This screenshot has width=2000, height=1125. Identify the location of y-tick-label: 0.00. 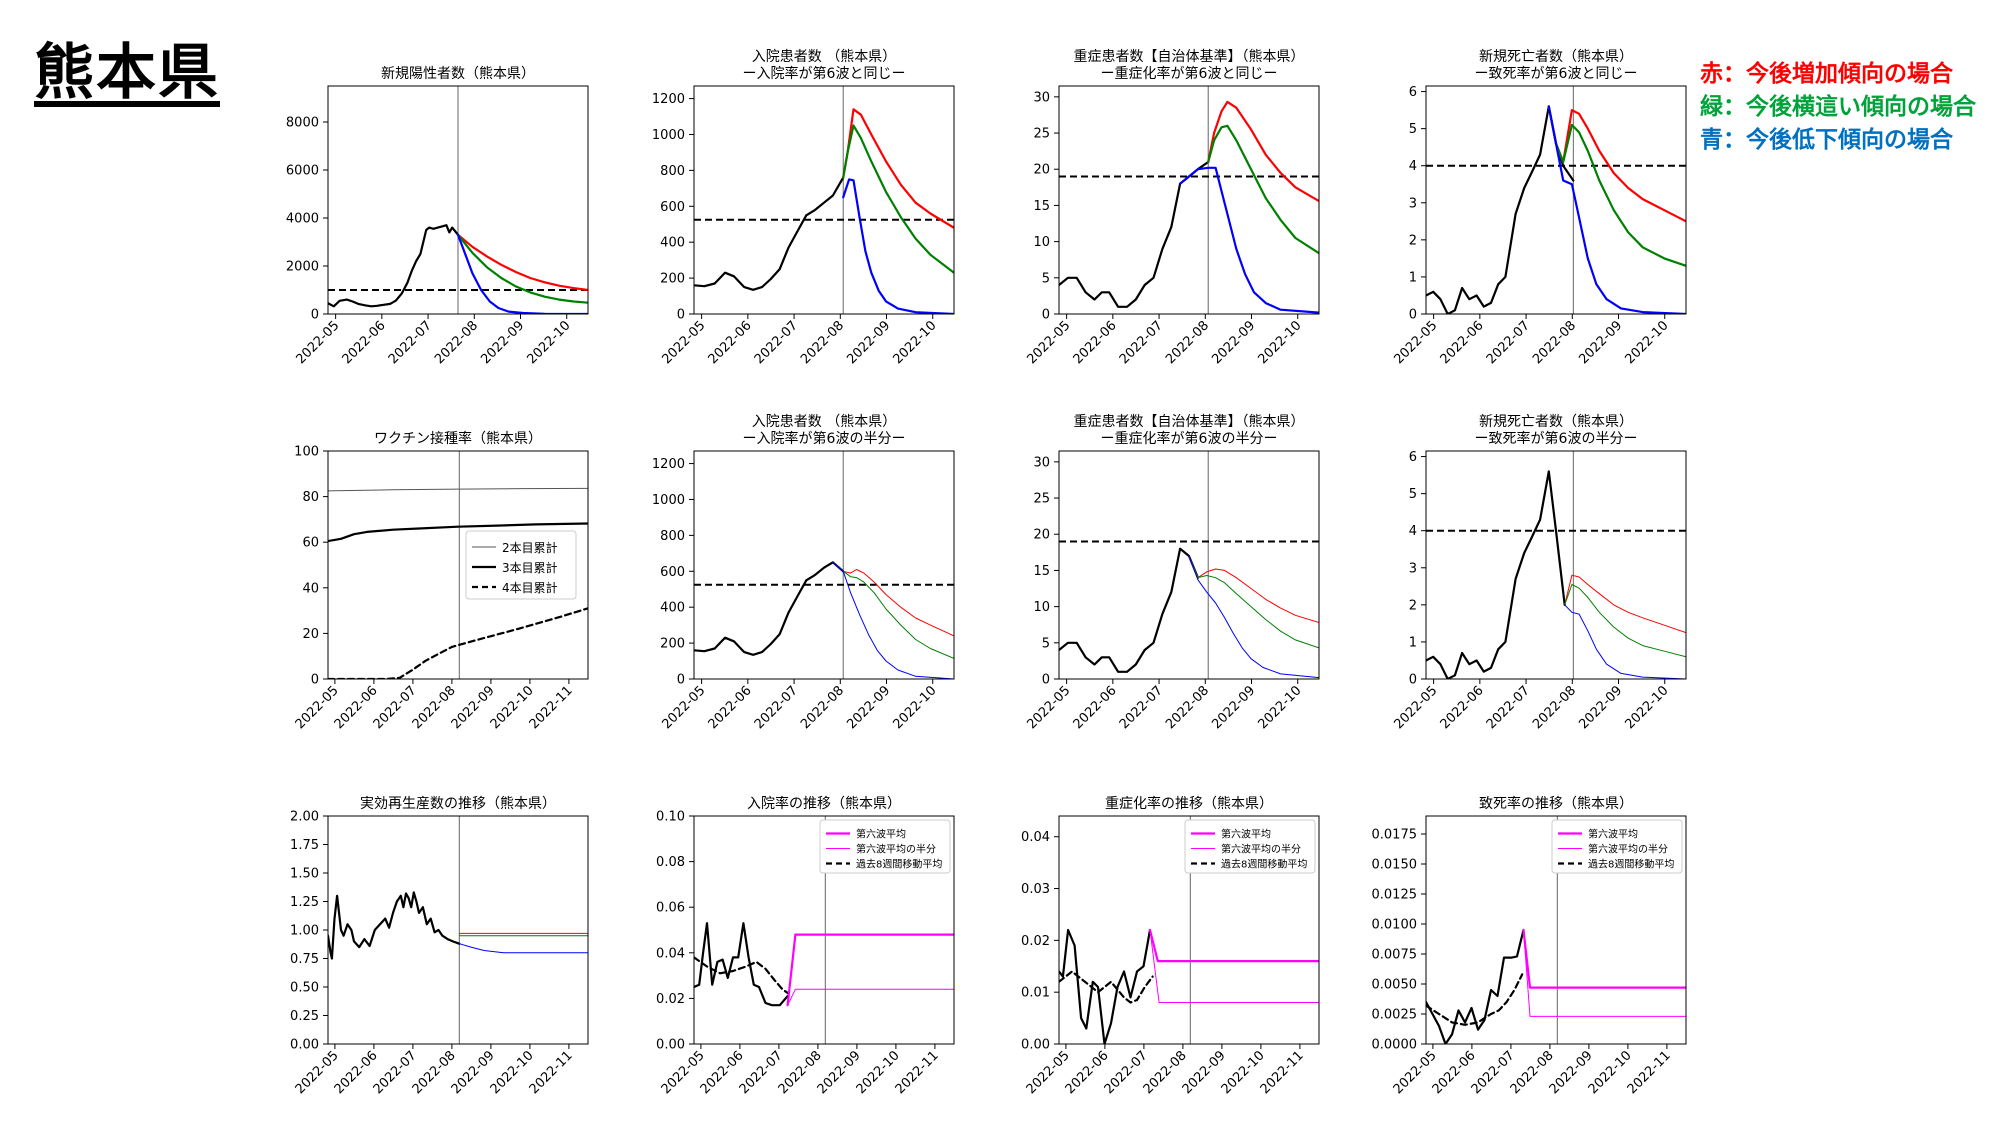
(1035, 1045).